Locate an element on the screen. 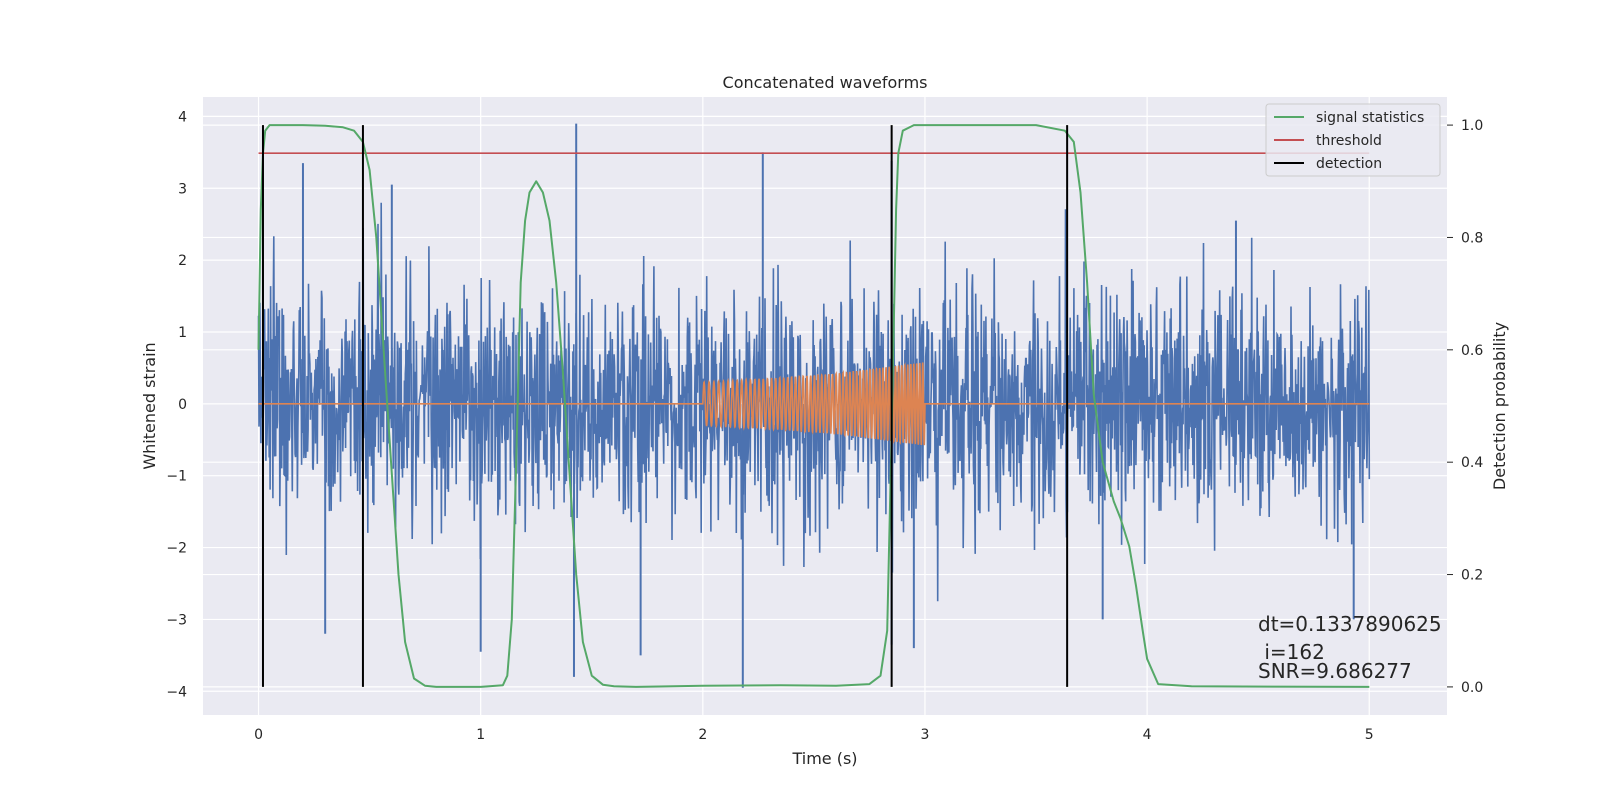 This screenshot has width=1600, height=800. legend-label-detection: detection is located at coordinates (1349, 164).